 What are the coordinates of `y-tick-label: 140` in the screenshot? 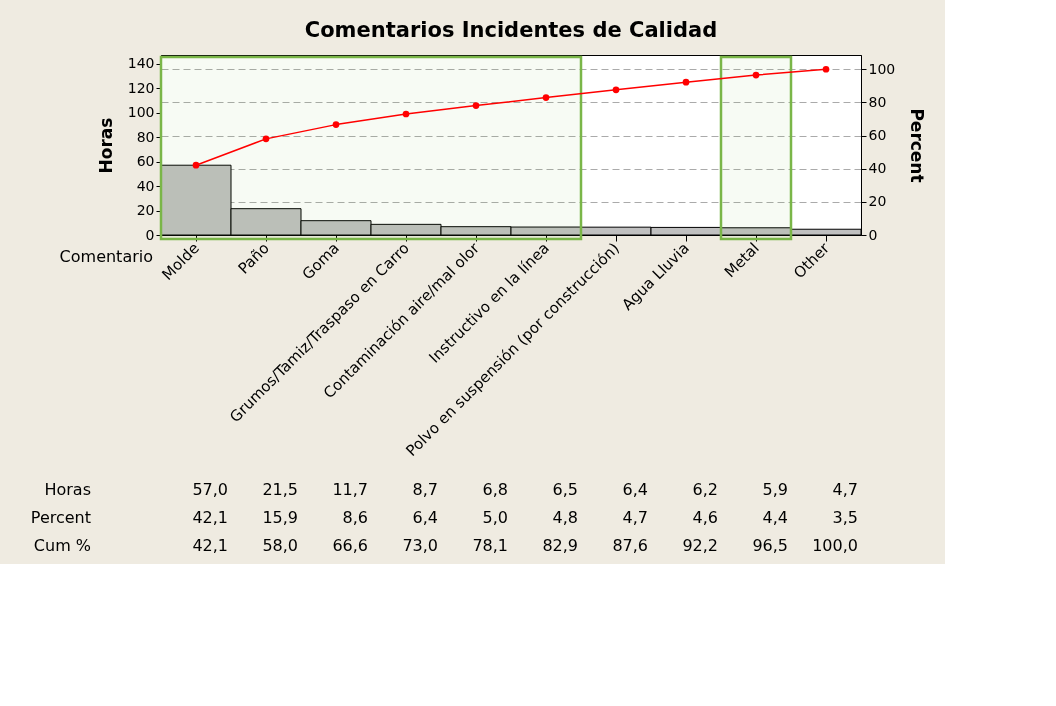 It's located at (141, 63).